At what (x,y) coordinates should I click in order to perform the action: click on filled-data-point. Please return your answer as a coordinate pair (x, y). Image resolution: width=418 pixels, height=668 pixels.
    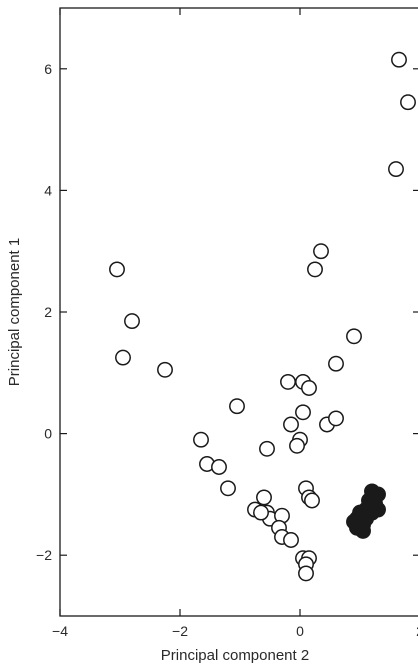
    Looking at the image, I should click on (363, 530).